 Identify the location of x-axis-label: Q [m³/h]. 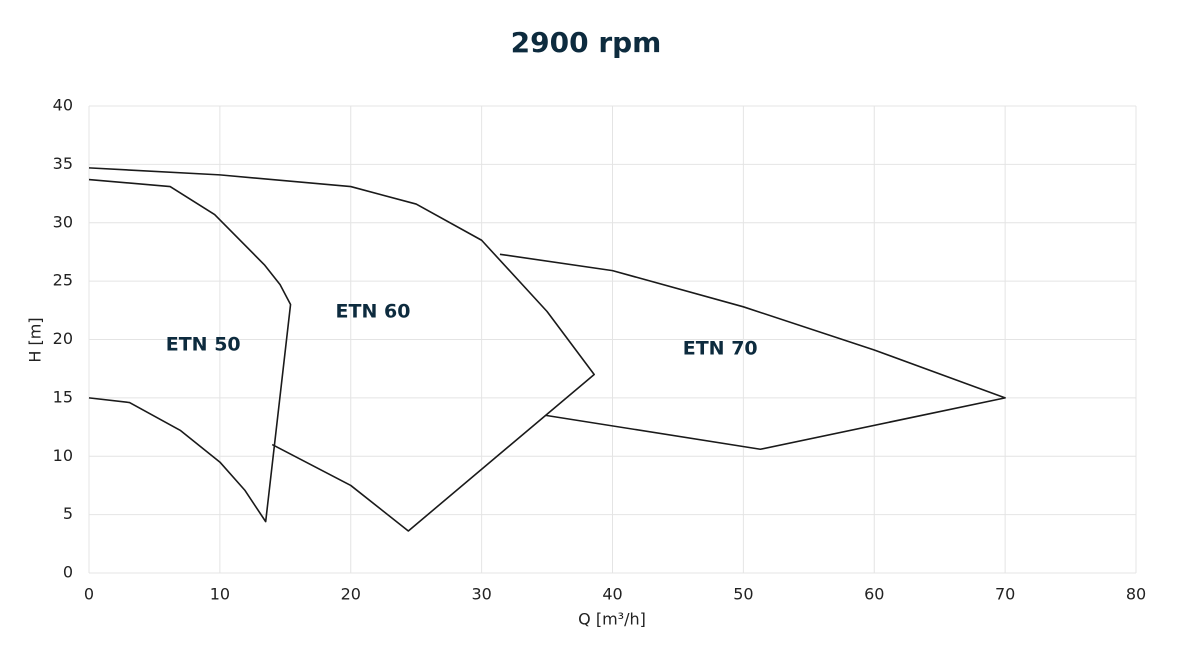
(612, 619).